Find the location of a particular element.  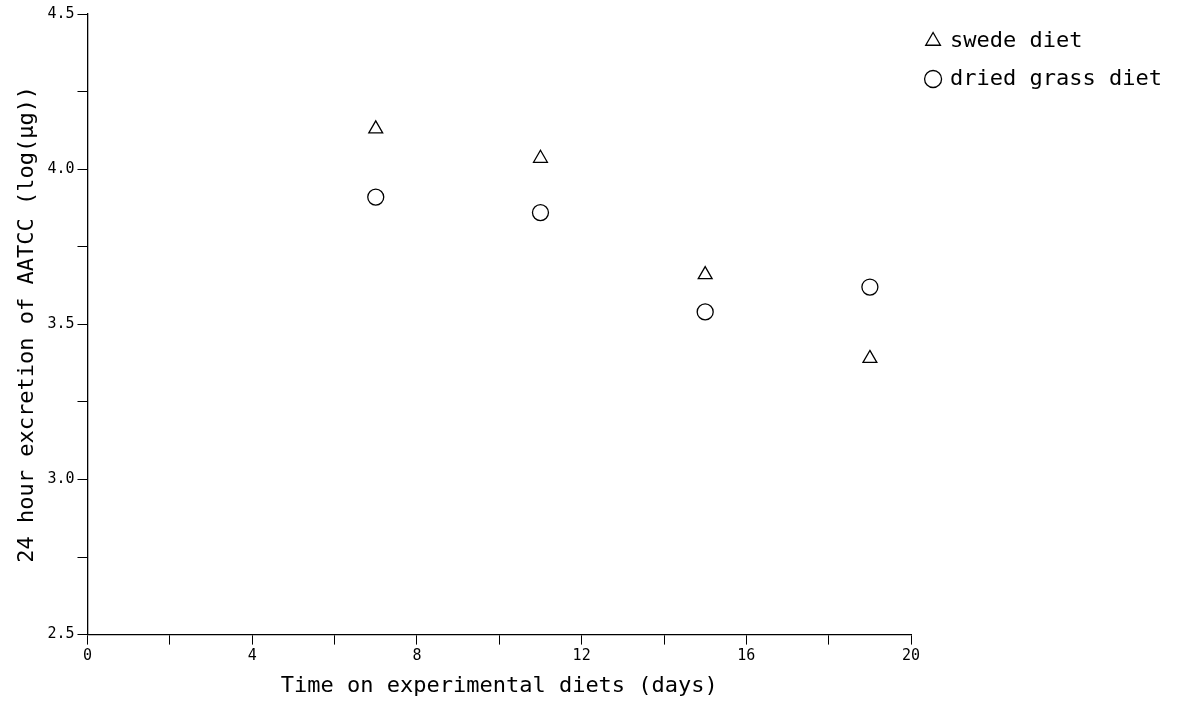

x-tick-label: 8 is located at coordinates (417, 655).